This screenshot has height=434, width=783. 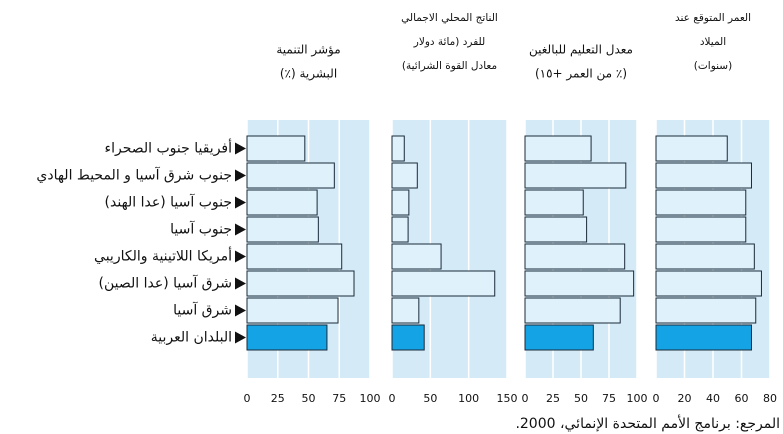 What do you see at coordinates (449, 42) in the screenshot?
I see `panel-title: للفرد (مائة دولار` at bounding box center [449, 42].